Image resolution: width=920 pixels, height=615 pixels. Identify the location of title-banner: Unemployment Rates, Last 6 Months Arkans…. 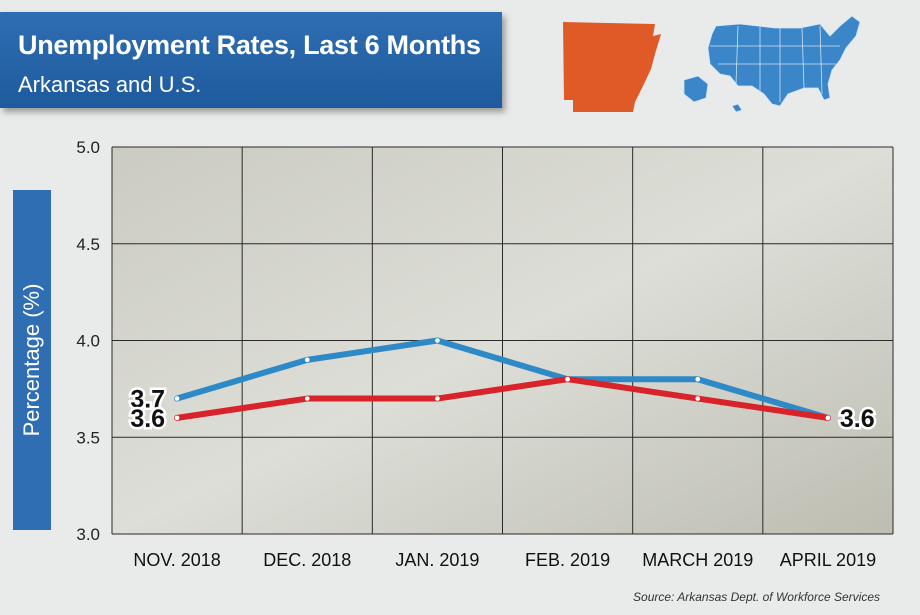
(251, 60).